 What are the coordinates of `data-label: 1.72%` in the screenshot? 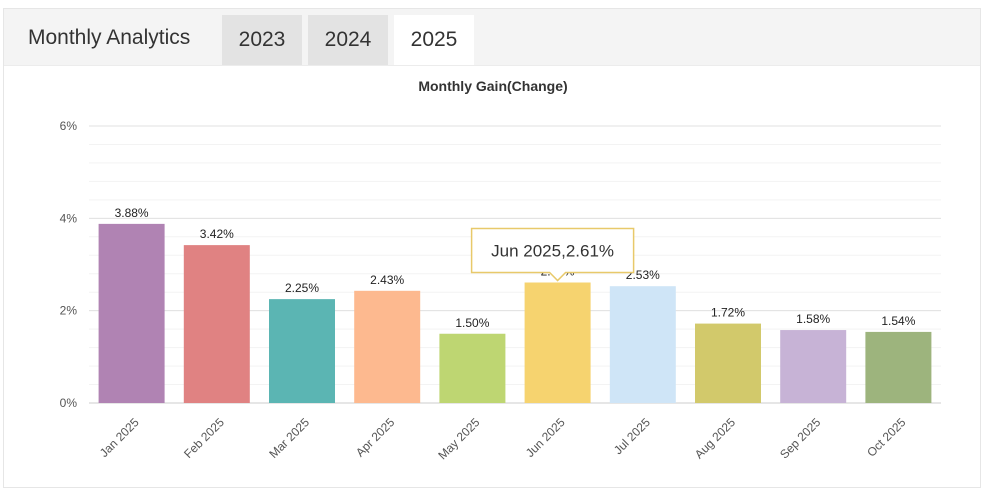 It's located at (728, 313).